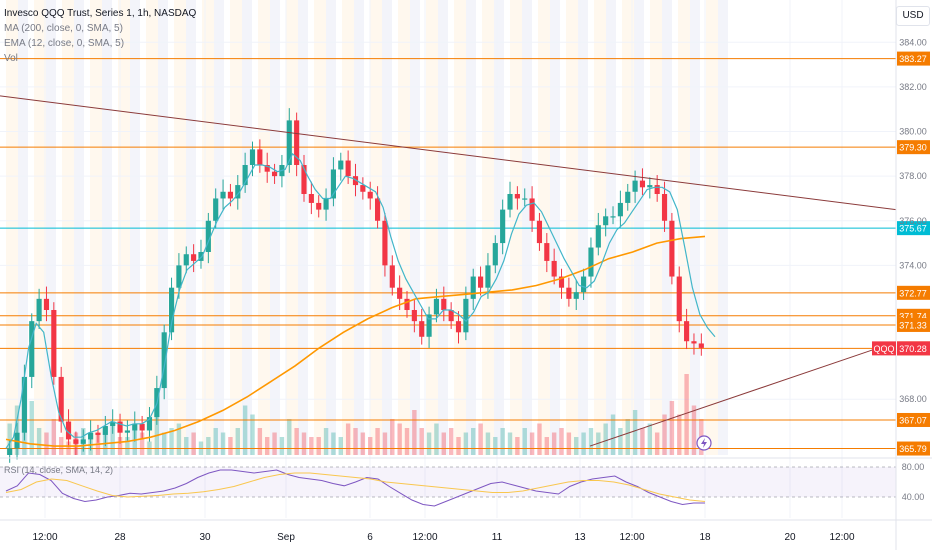  Describe the element at coordinates (11, 58) in the screenshot. I see `indicator-vol-label: Vol` at that location.